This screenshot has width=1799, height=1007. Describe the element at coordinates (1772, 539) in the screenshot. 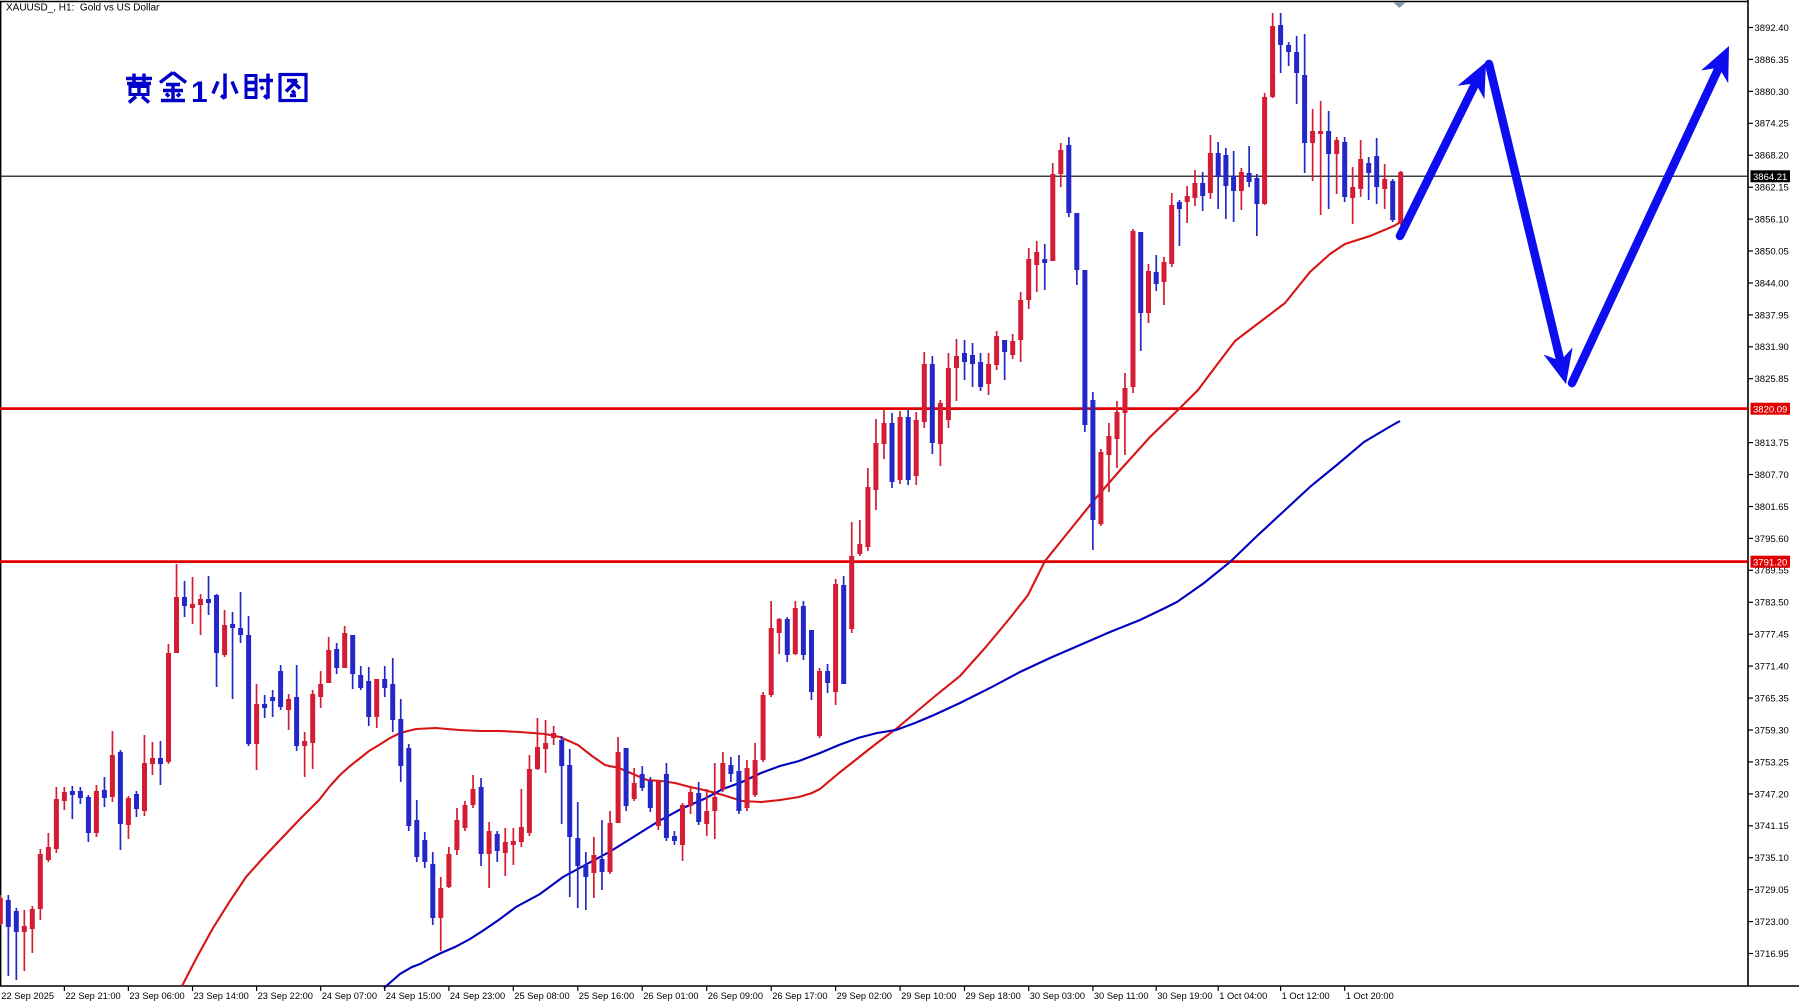

I see `svg-text: 3795.60` at that location.